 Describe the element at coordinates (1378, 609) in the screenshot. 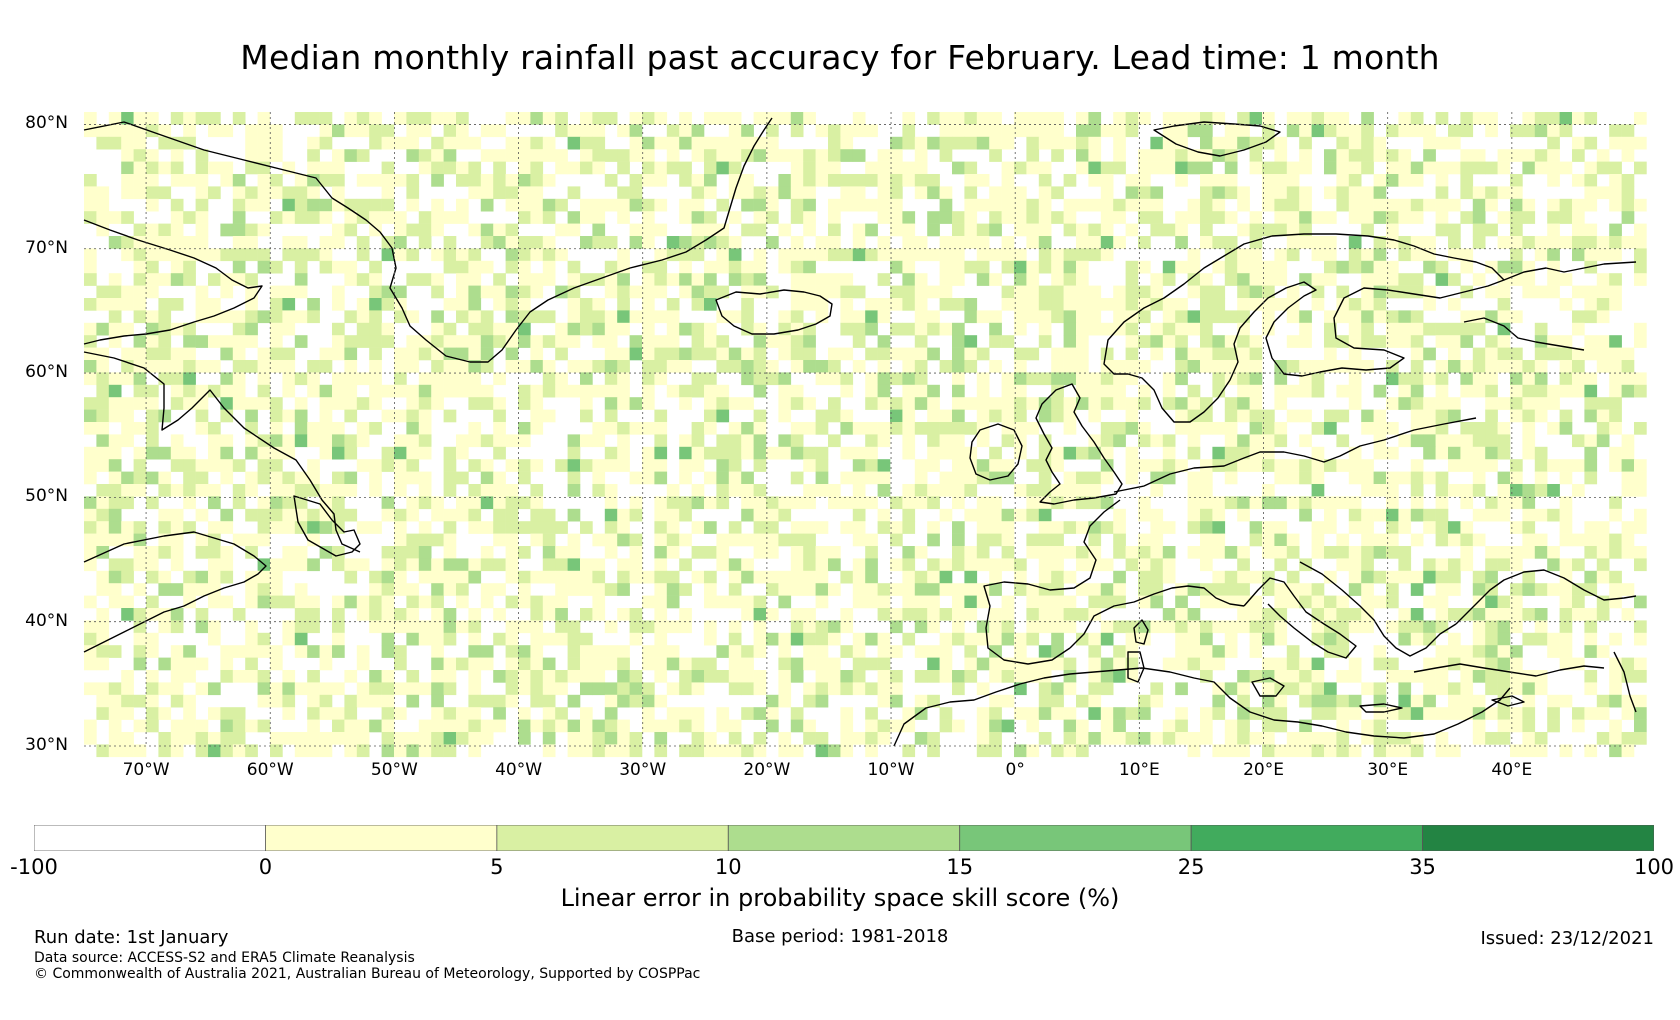

I see `coast-balkans` at that location.